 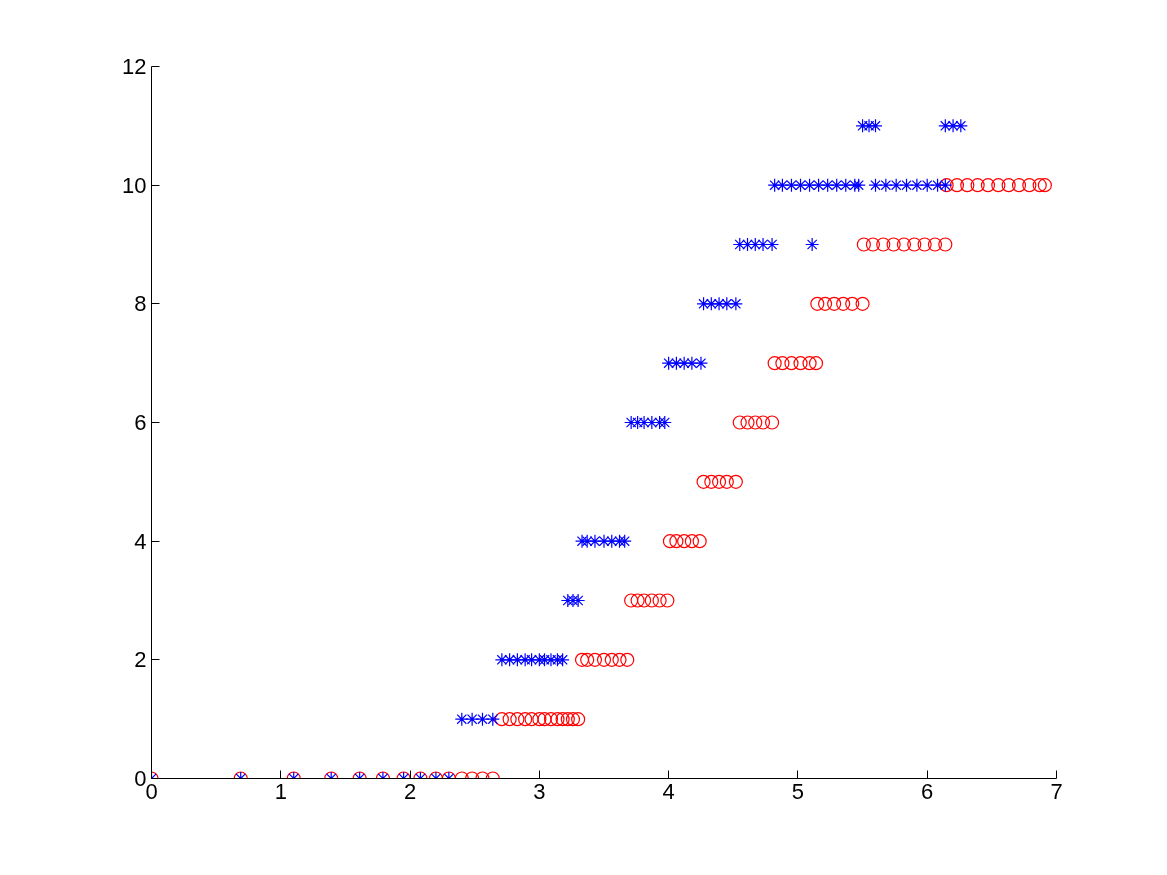 I want to click on y-tick-label: 12, so click(x=134, y=66).